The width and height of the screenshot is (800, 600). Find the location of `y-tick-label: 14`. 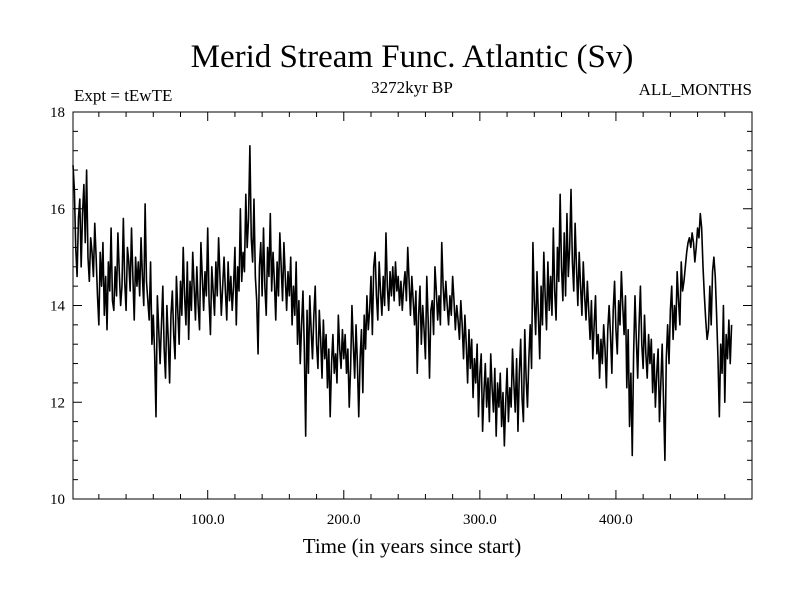

y-tick-label: 14 is located at coordinates (58, 307).